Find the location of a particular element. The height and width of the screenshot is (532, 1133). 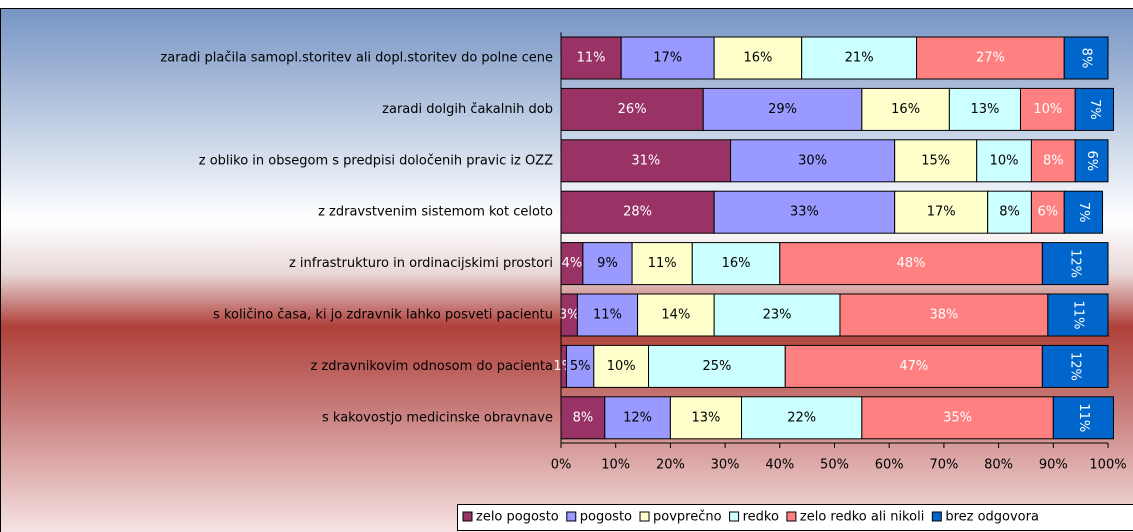

legend-label: brez odgovora is located at coordinates (992, 517).